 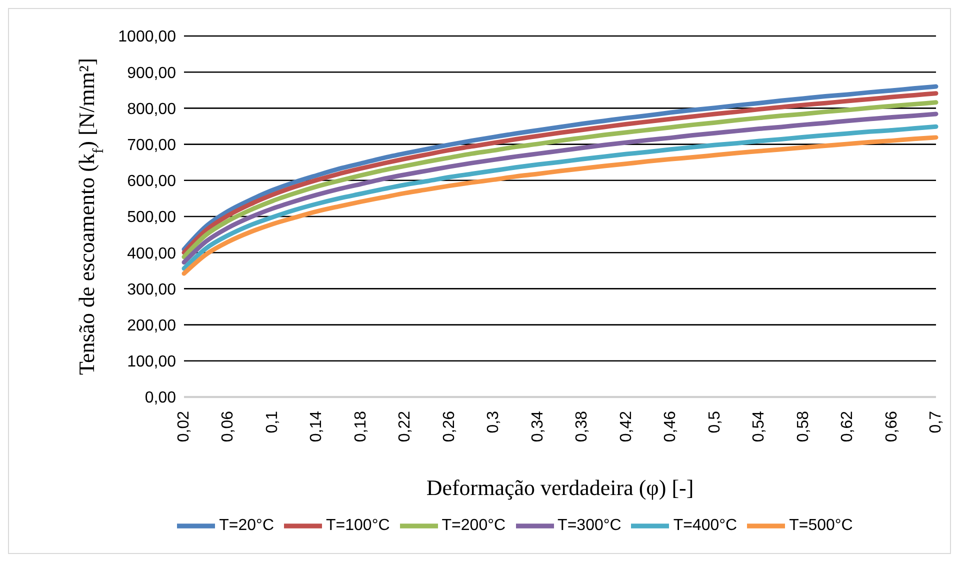 What do you see at coordinates (537, 426) in the screenshot?
I see `x-tick-label: 0,34` at bounding box center [537, 426].